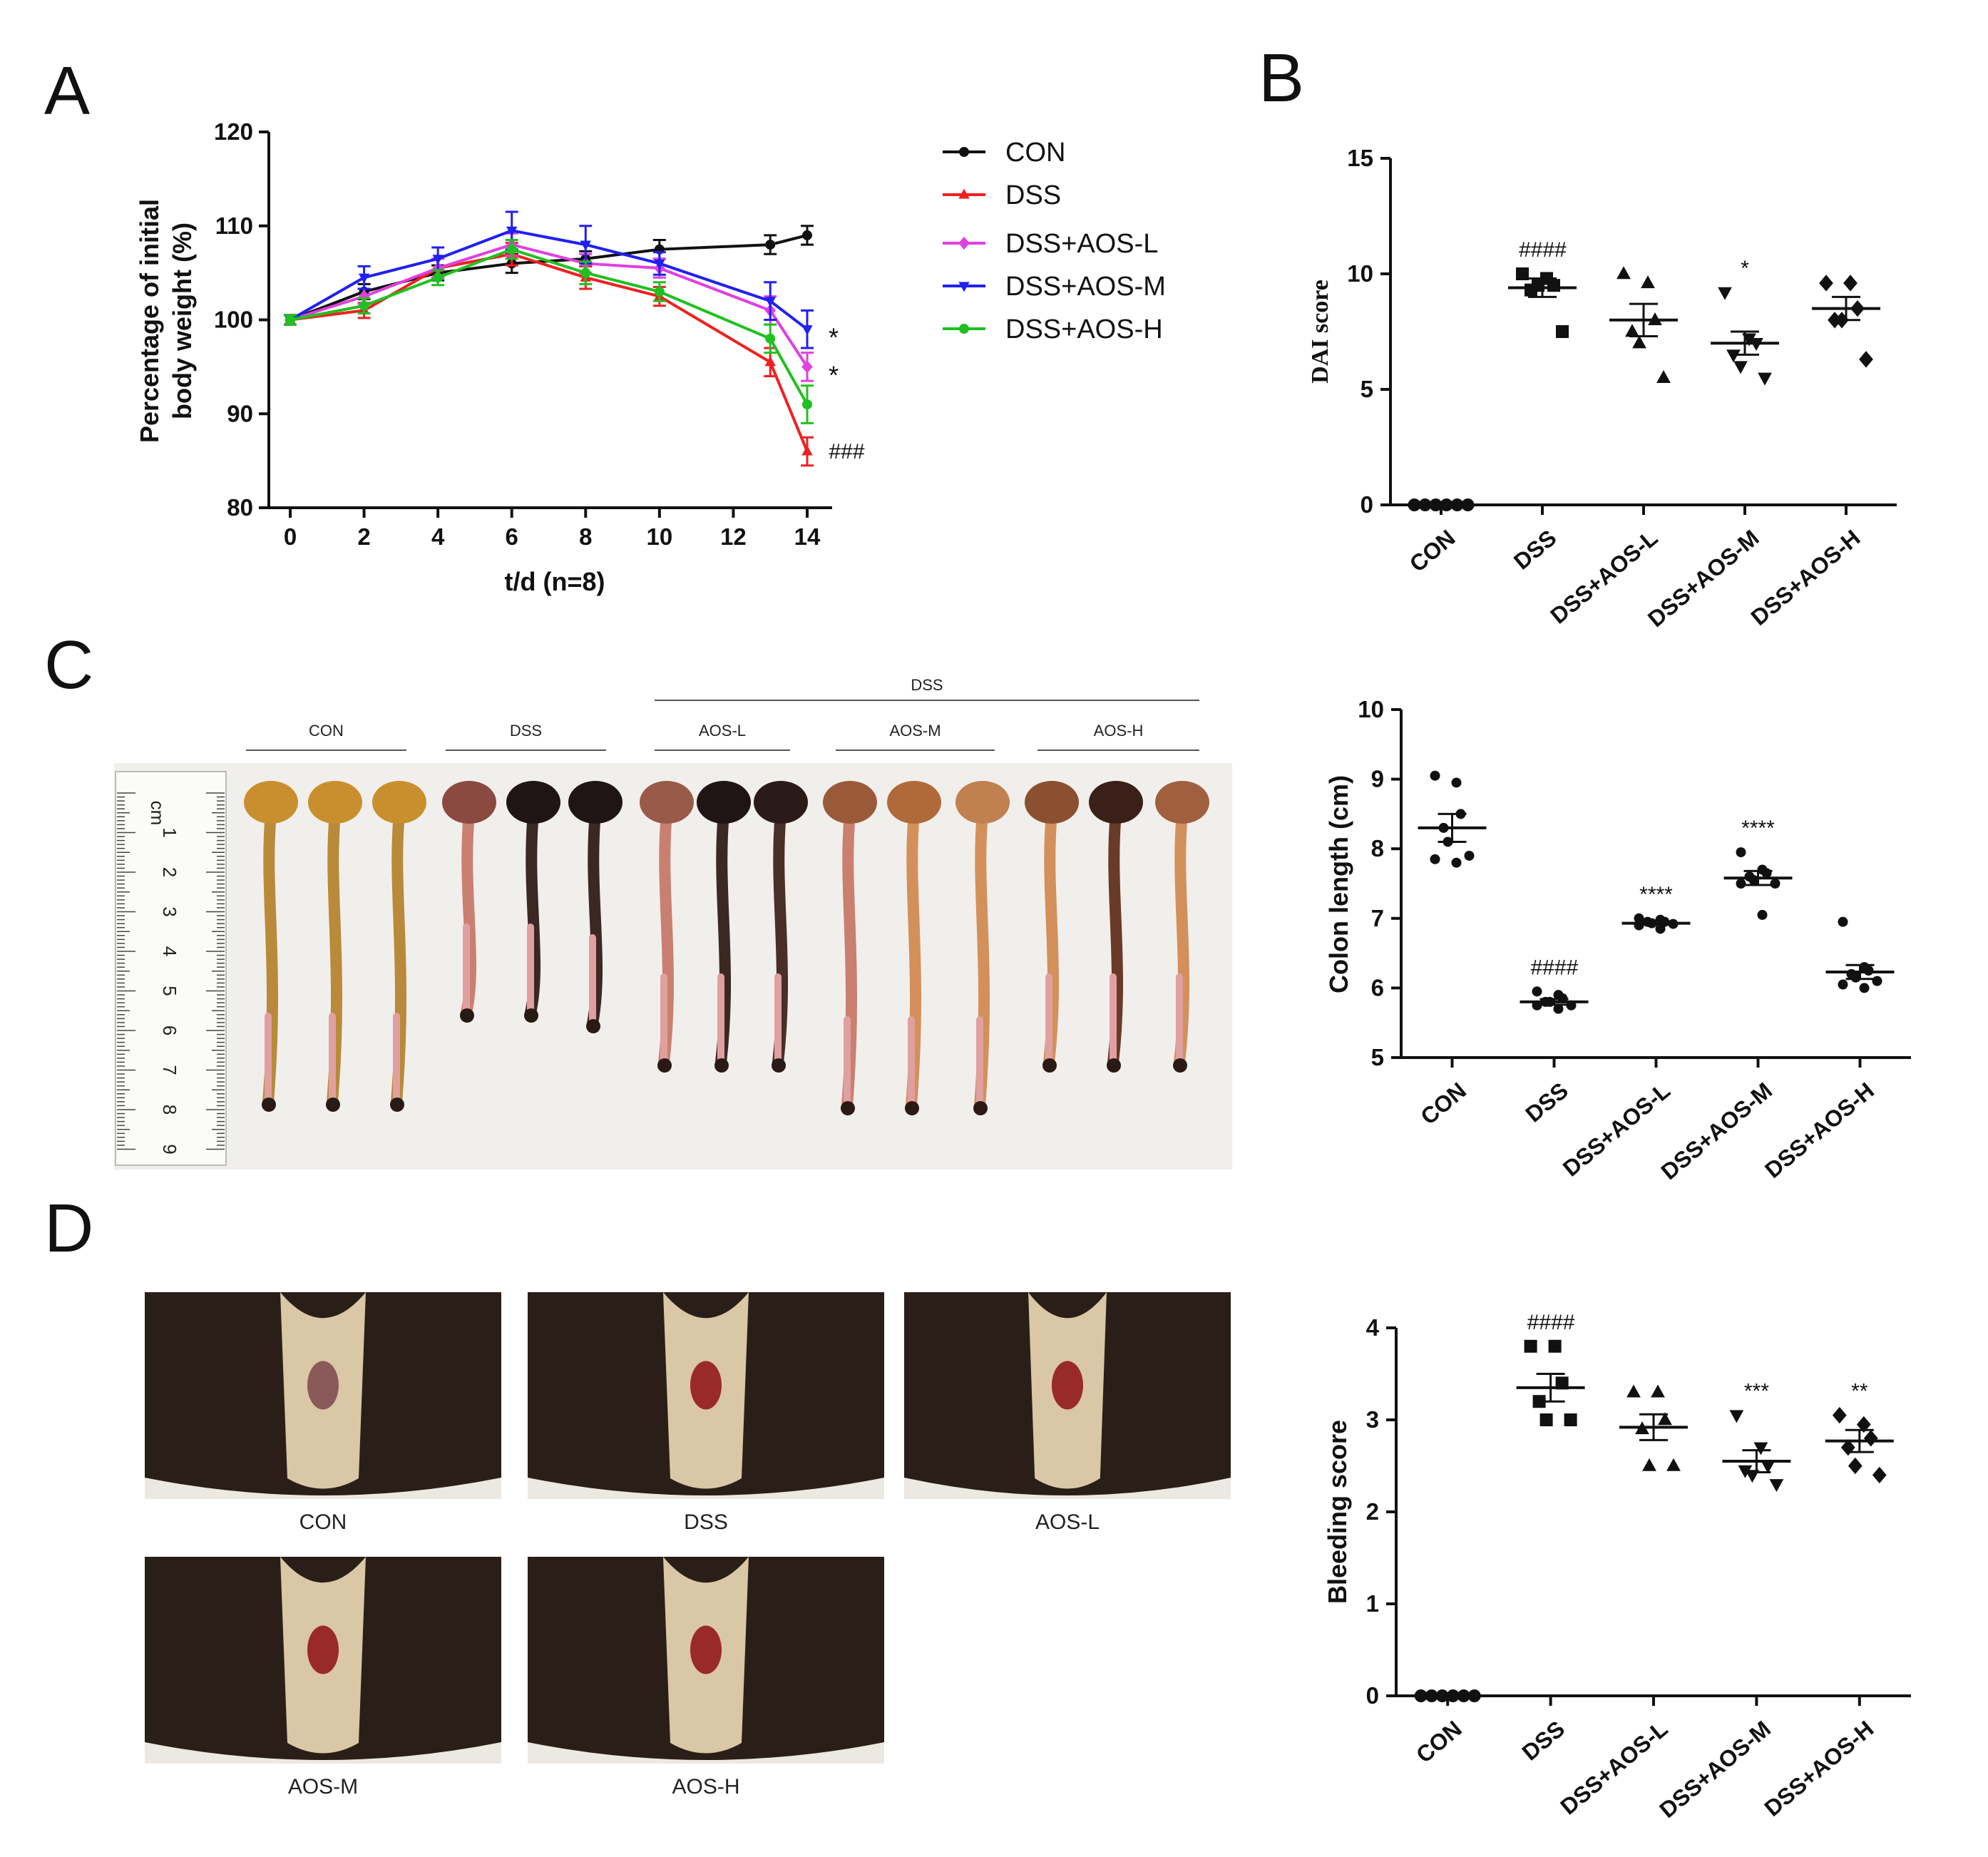 The height and width of the screenshot is (1857, 1988). What do you see at coordinates (1818, 1769) in the screenshot?
I see `d-category-label: DSS+AOS-H` at bounding box center [1818, 1769].